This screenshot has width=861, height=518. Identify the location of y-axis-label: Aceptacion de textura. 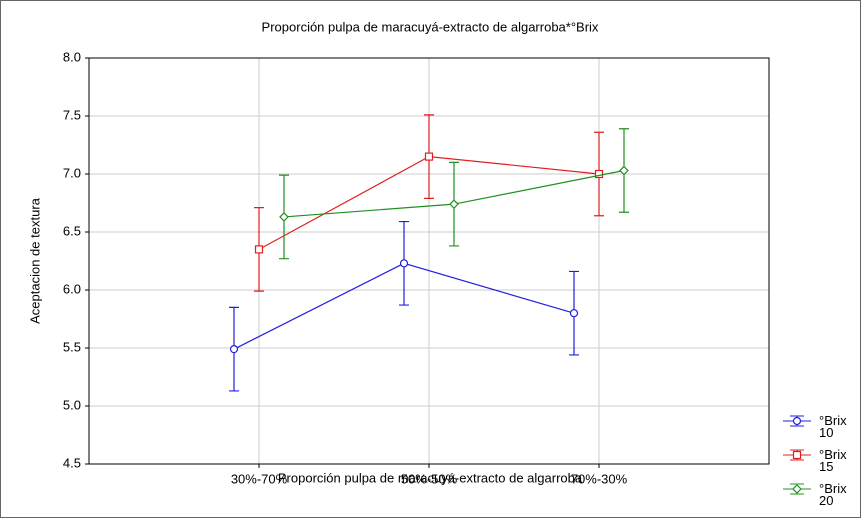
(34, 260).